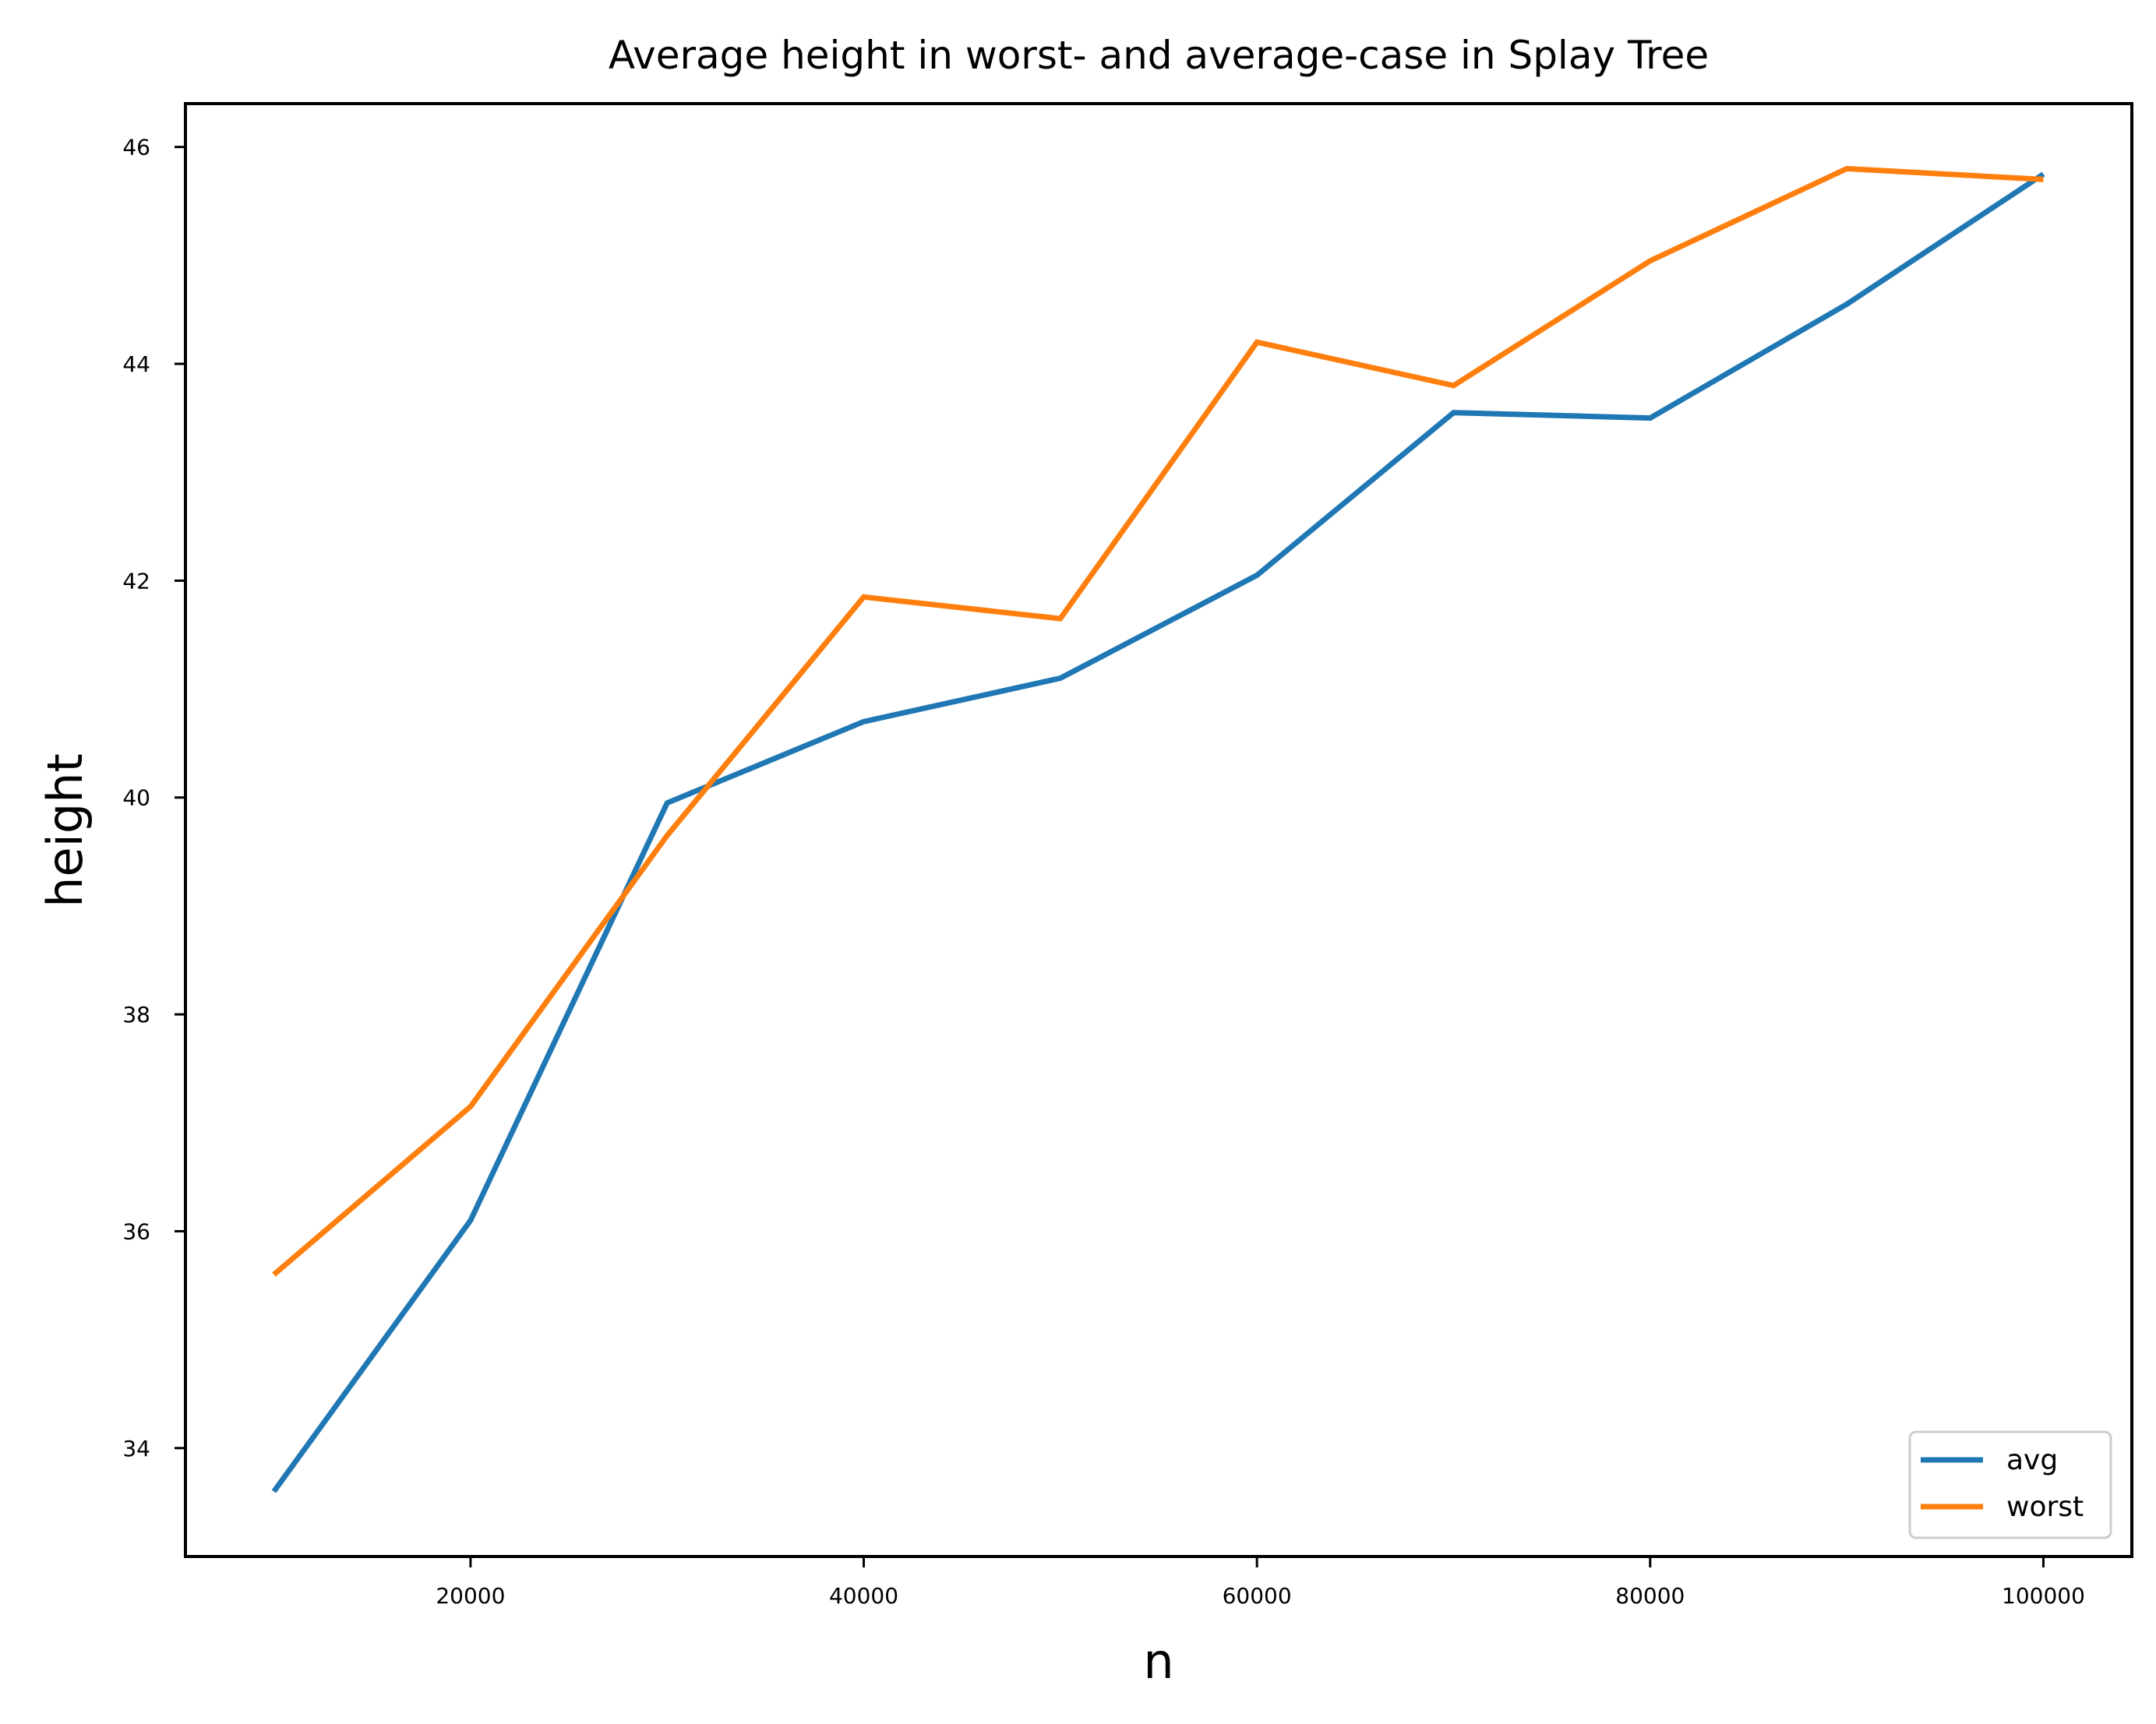  I want to click on x-axis-label: n, so click(1158, 1661).